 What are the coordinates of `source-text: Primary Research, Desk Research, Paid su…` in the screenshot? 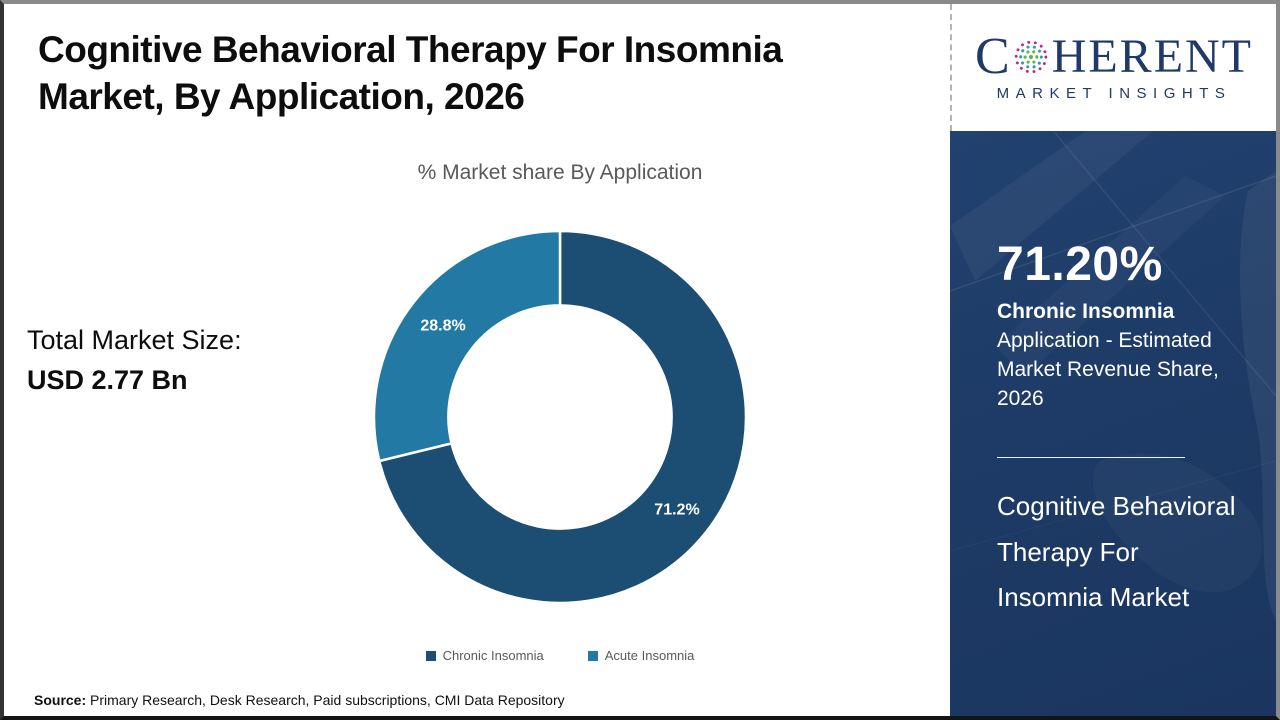 It's located at (325, 700).